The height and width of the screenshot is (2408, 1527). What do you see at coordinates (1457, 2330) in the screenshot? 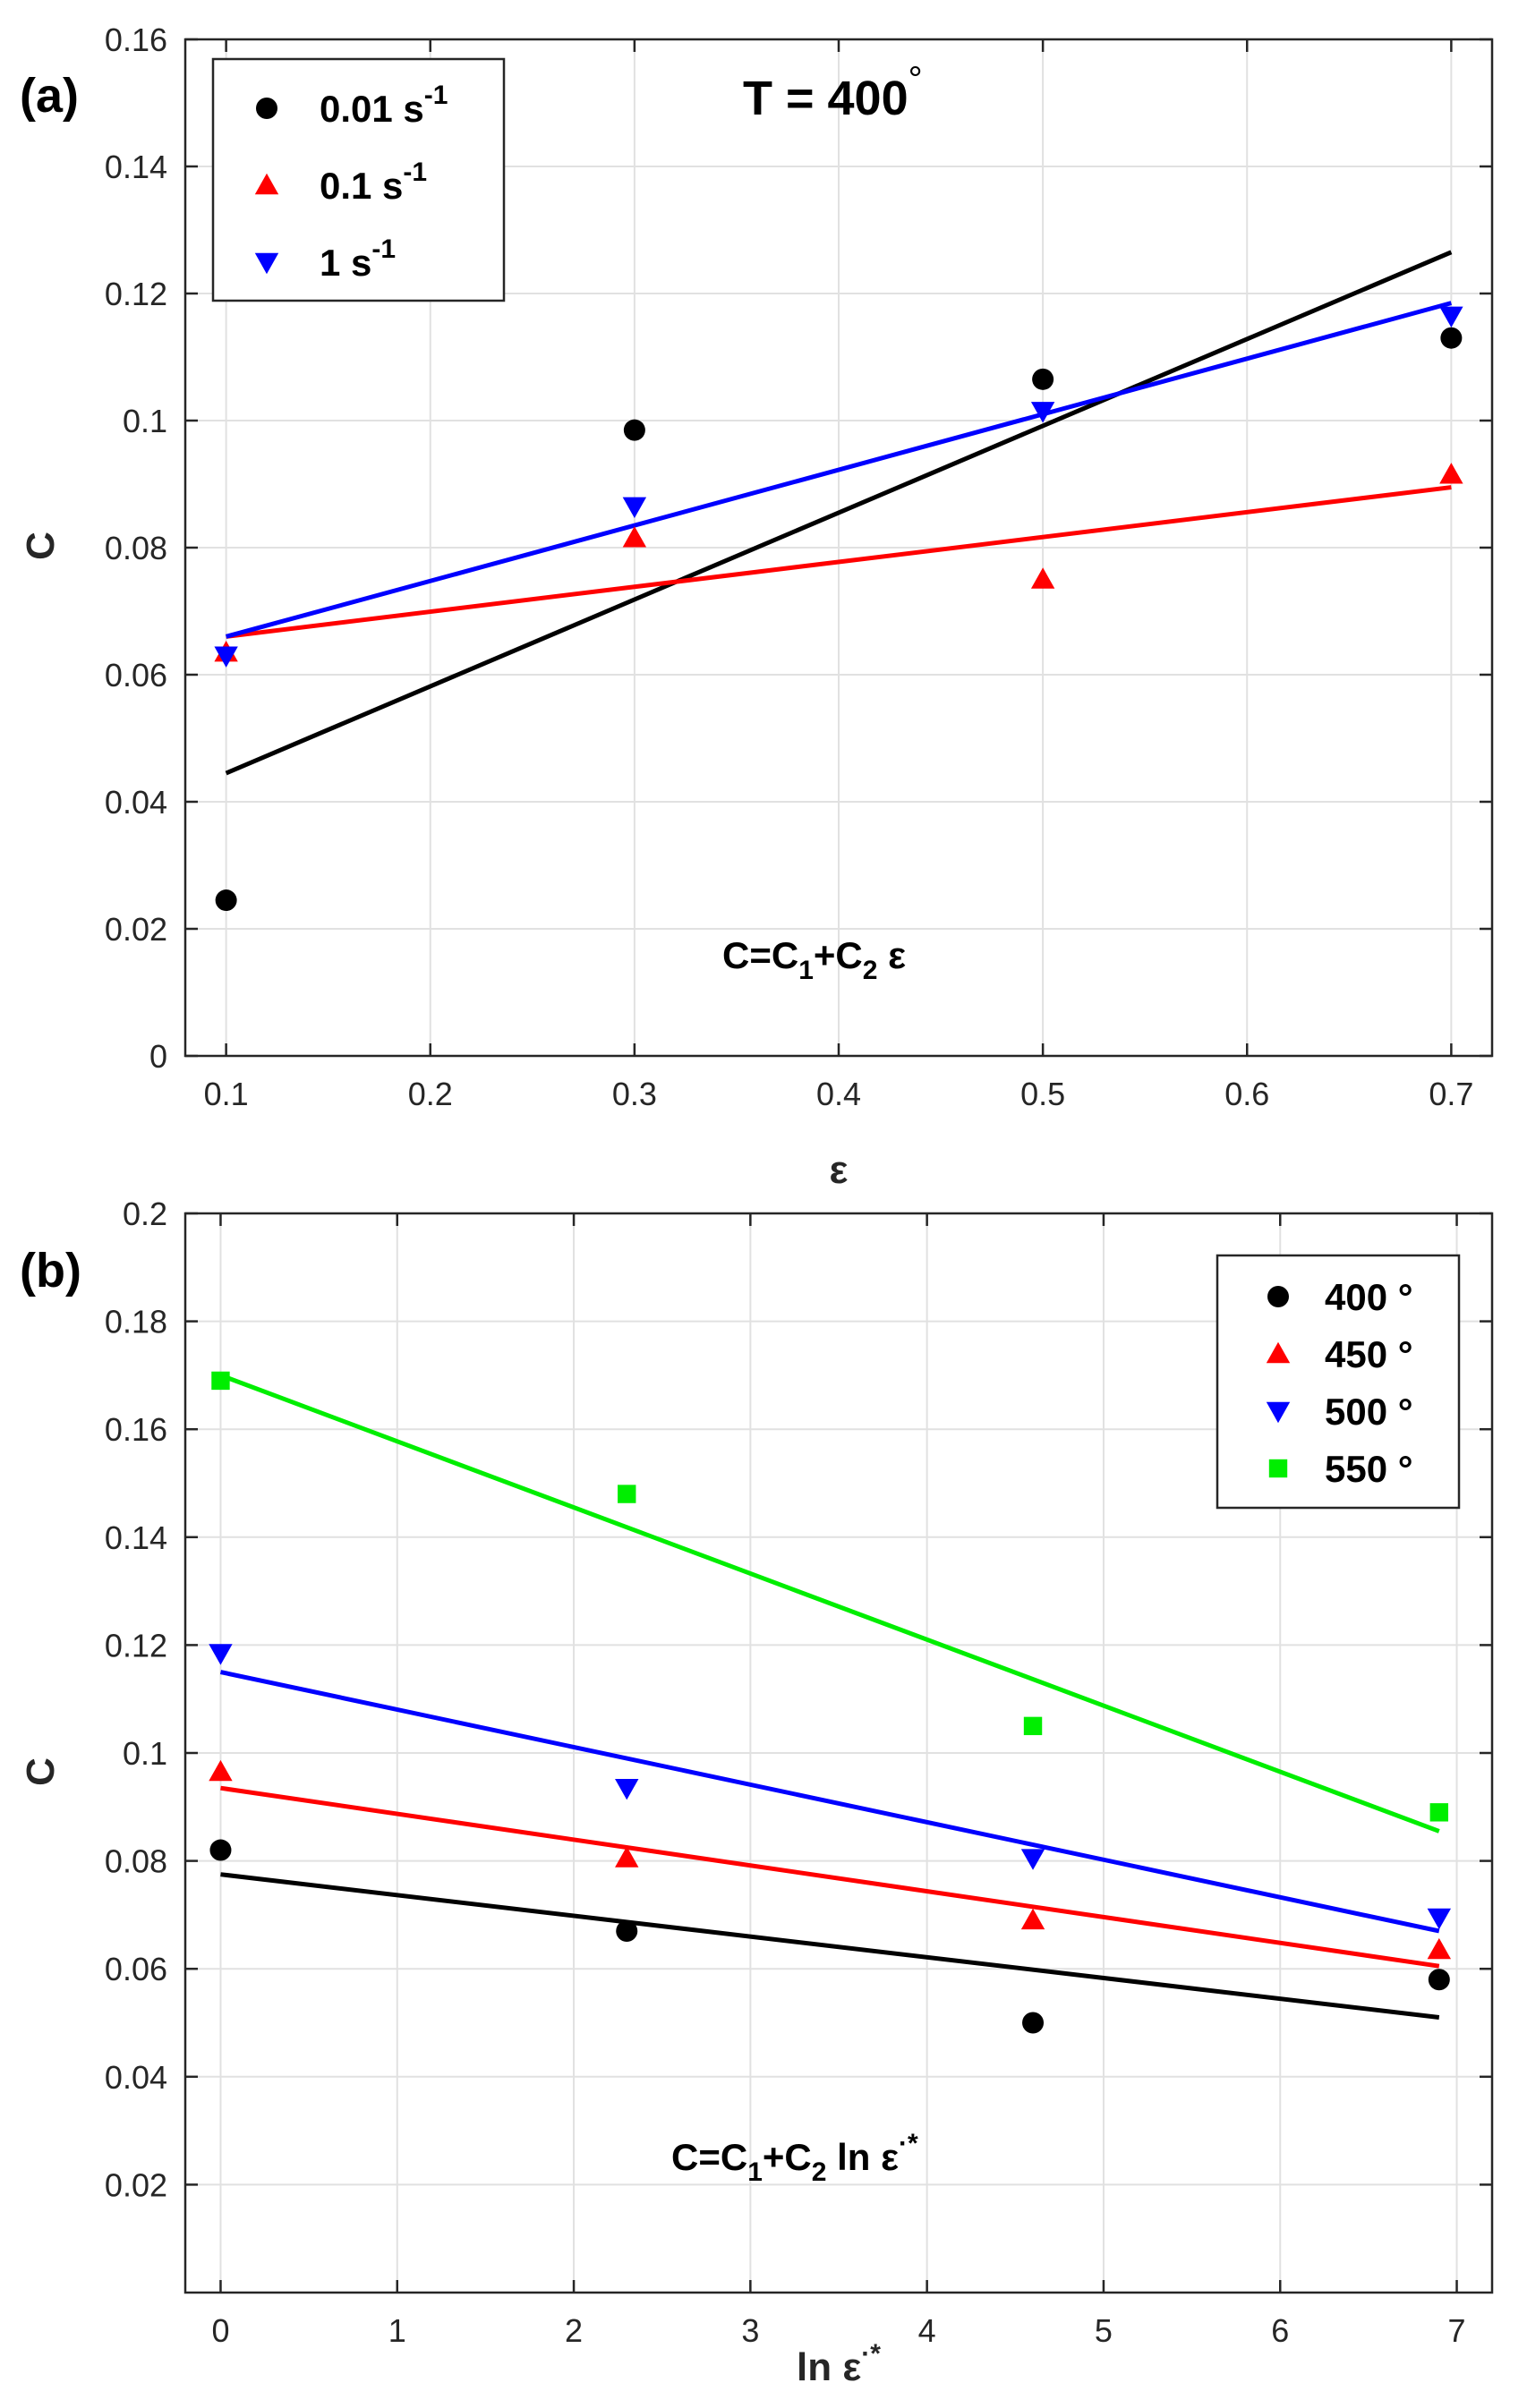
I see `x-tick-label: 7` at bounding box center [1457, 2330].